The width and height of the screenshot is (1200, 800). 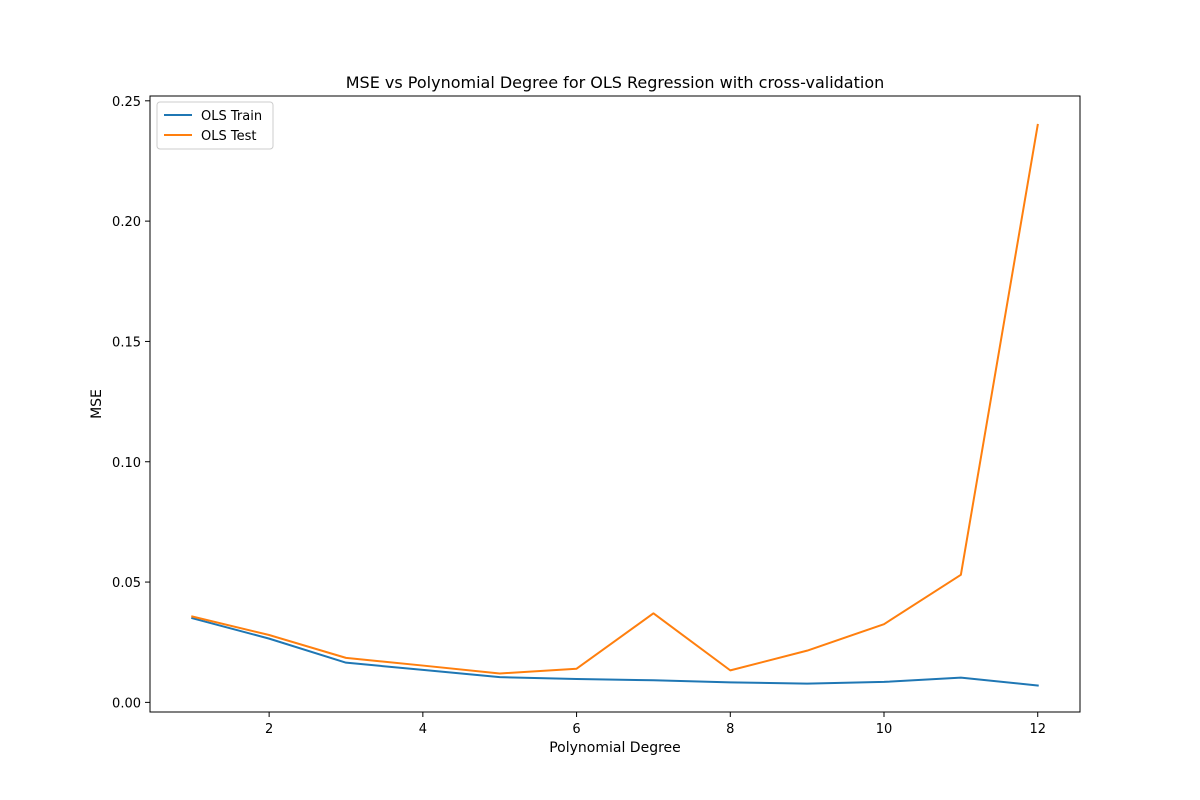 I want to click on legend: OLS Train OLS Test, so click(x=215, y=125).